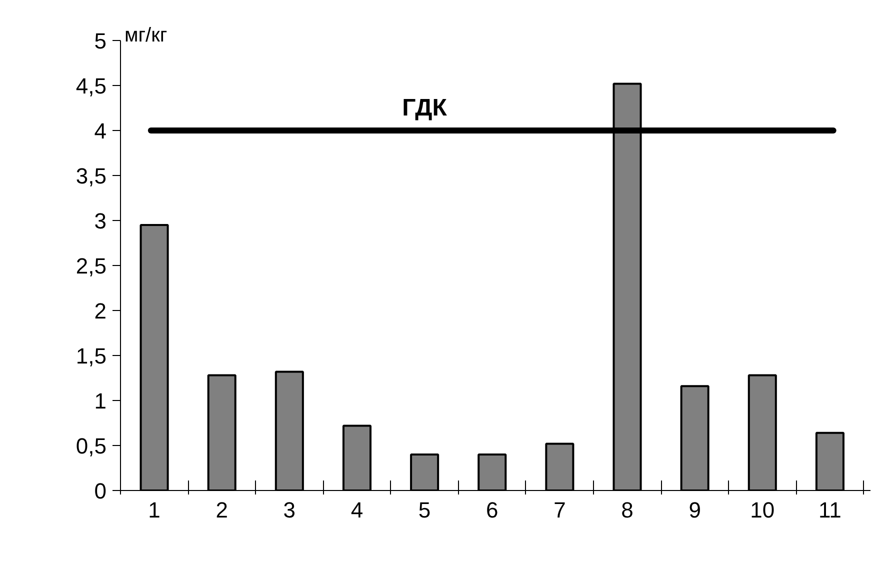 This screenshot has height=564, width=893. Describe the element at coordinates (146, 35) in the screenshot. I see `y-axis-title: мг/кг` at that location.